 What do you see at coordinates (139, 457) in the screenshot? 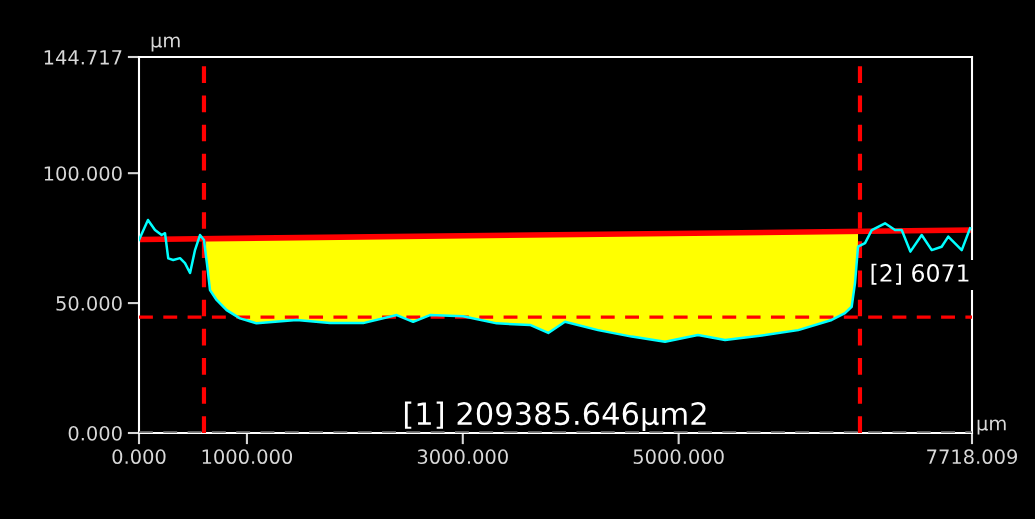
I see `x-tick-label: 0.000` at bounding box center [139, 457].